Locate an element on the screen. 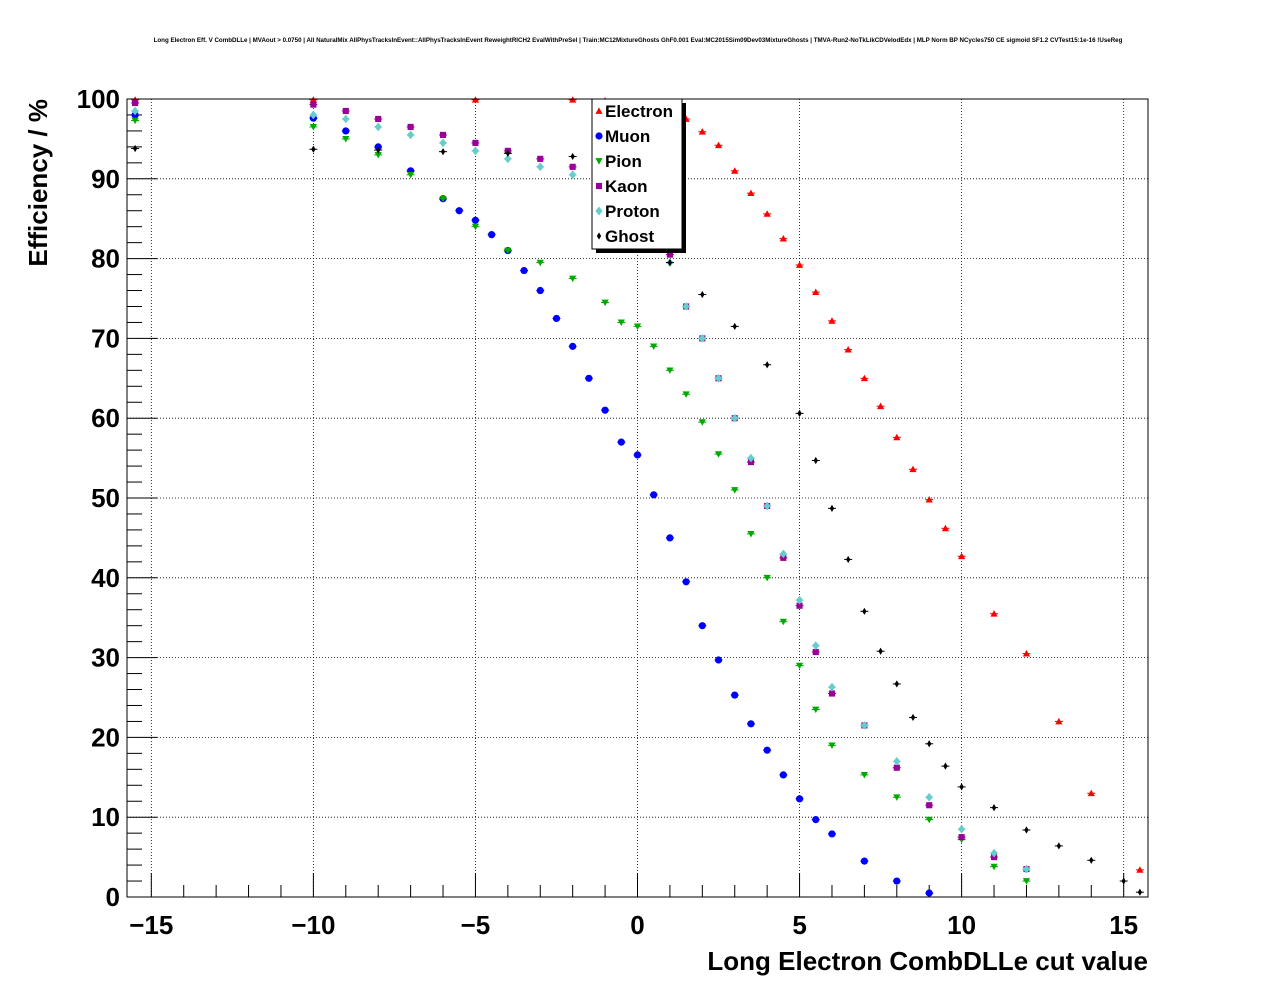 The width and height of the screenshot is (1276, 1001). legend-marker-ghost is located at coordinates (599, 236).